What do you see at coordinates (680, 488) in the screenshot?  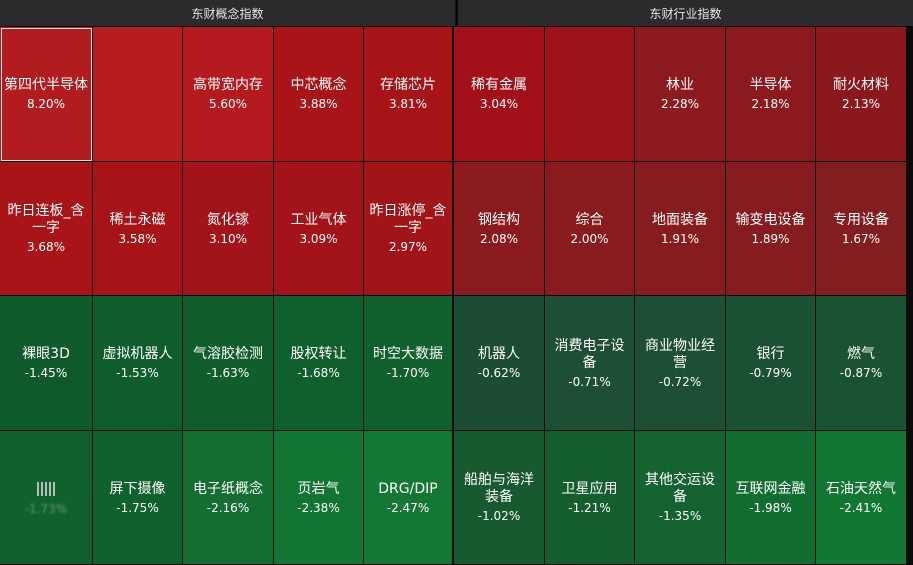 I see `tile-name: 其他交运设备` at bounding box center [680, 488].